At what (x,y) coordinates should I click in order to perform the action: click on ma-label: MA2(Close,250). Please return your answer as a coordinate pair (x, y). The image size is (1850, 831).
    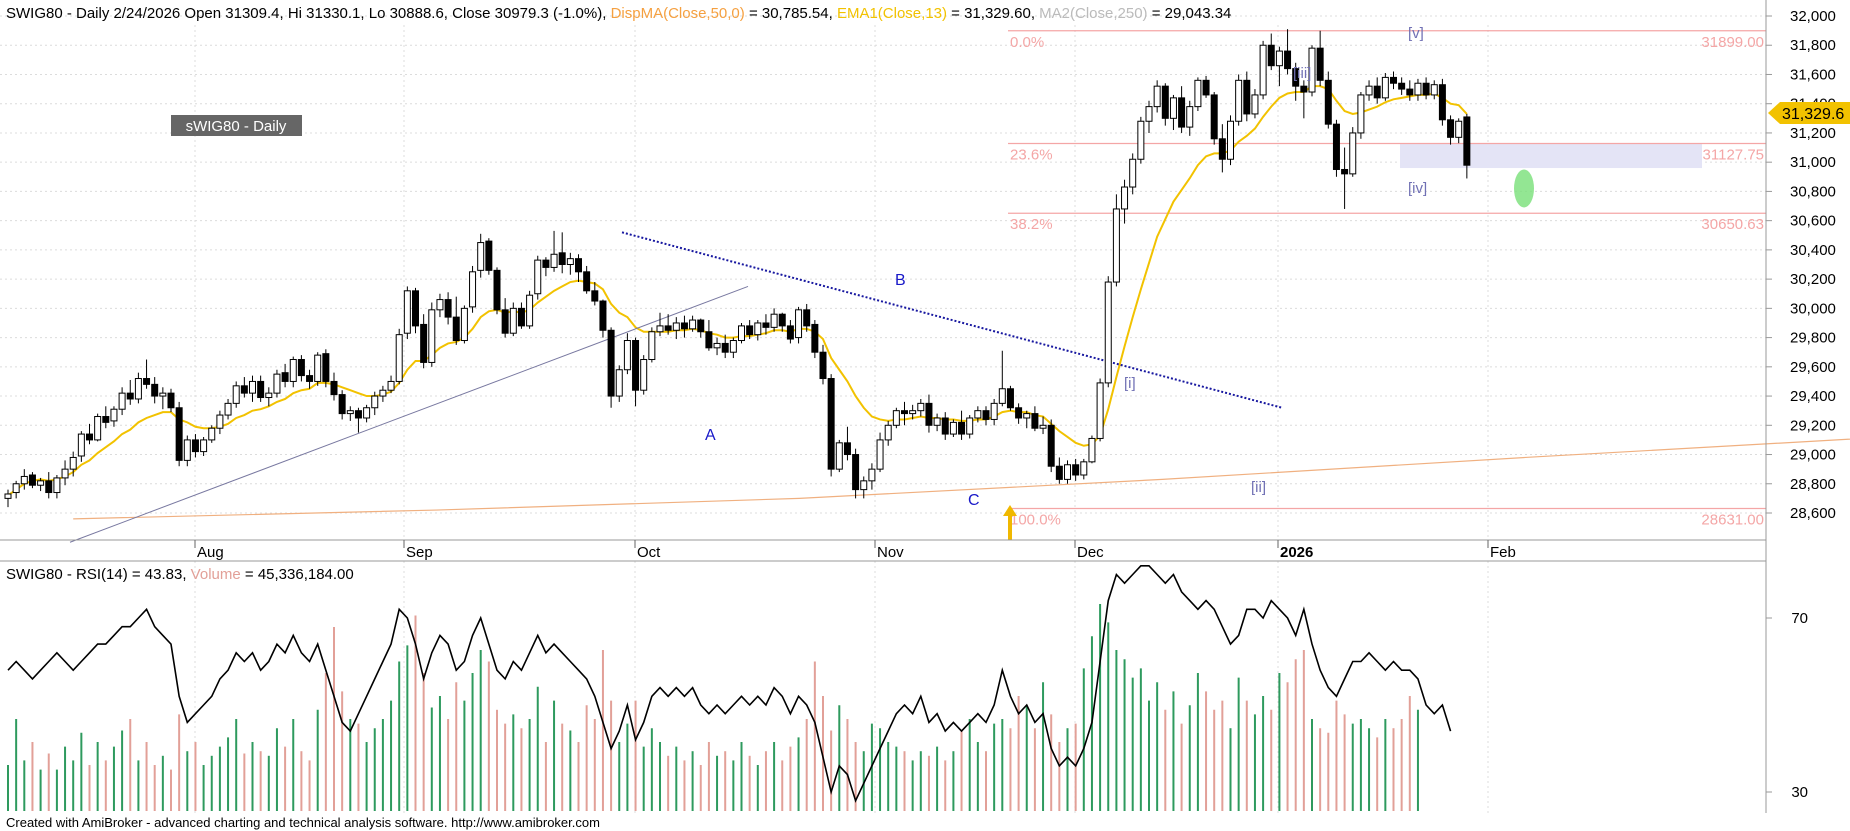
    Looking at the image, I should click on (1093, 13).